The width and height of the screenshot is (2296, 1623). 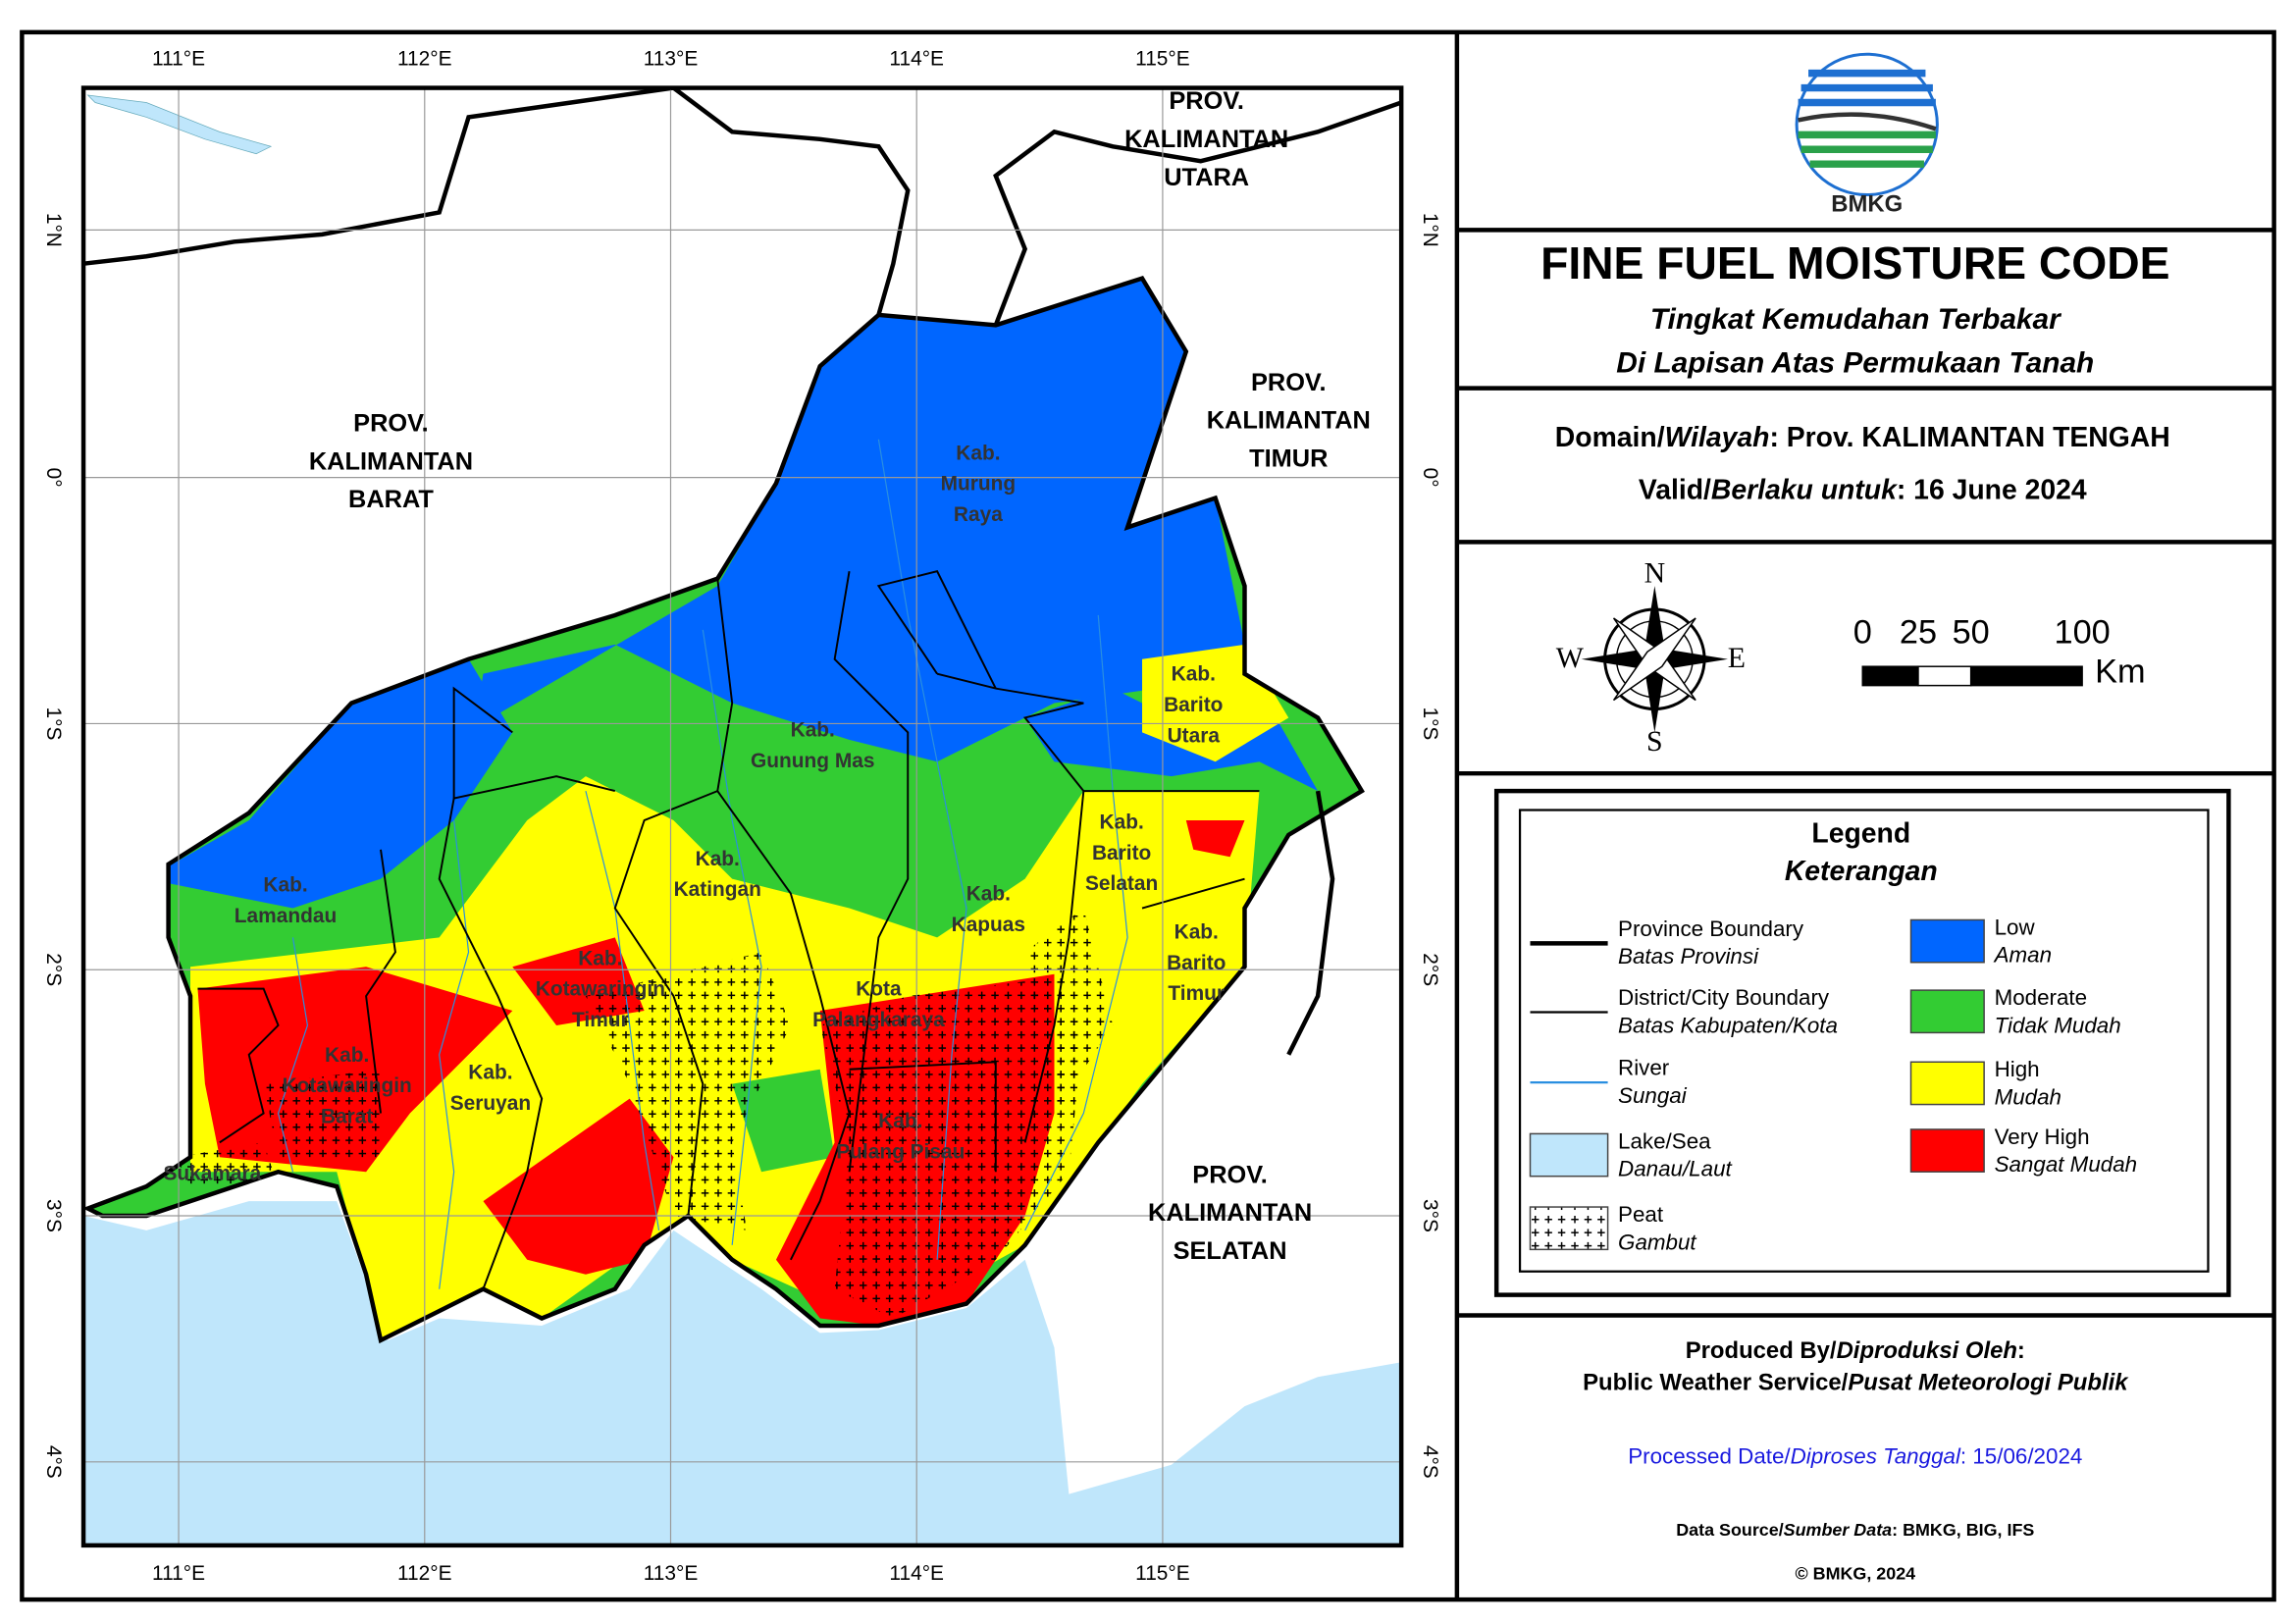 What do you see at coordinates (1196, 993) in the screenshot?
I see `district-label: Timur` at bounding box center [1196, 993].